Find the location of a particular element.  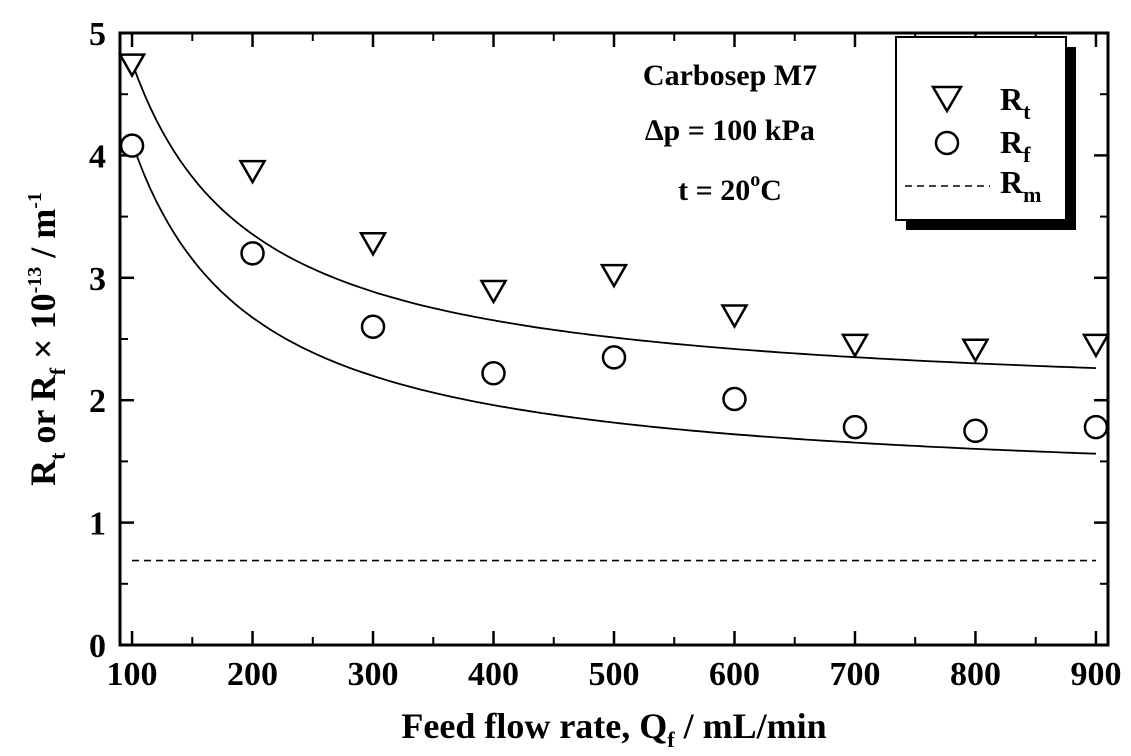

legend-triangle-marker is located at coordinates (947, 99).